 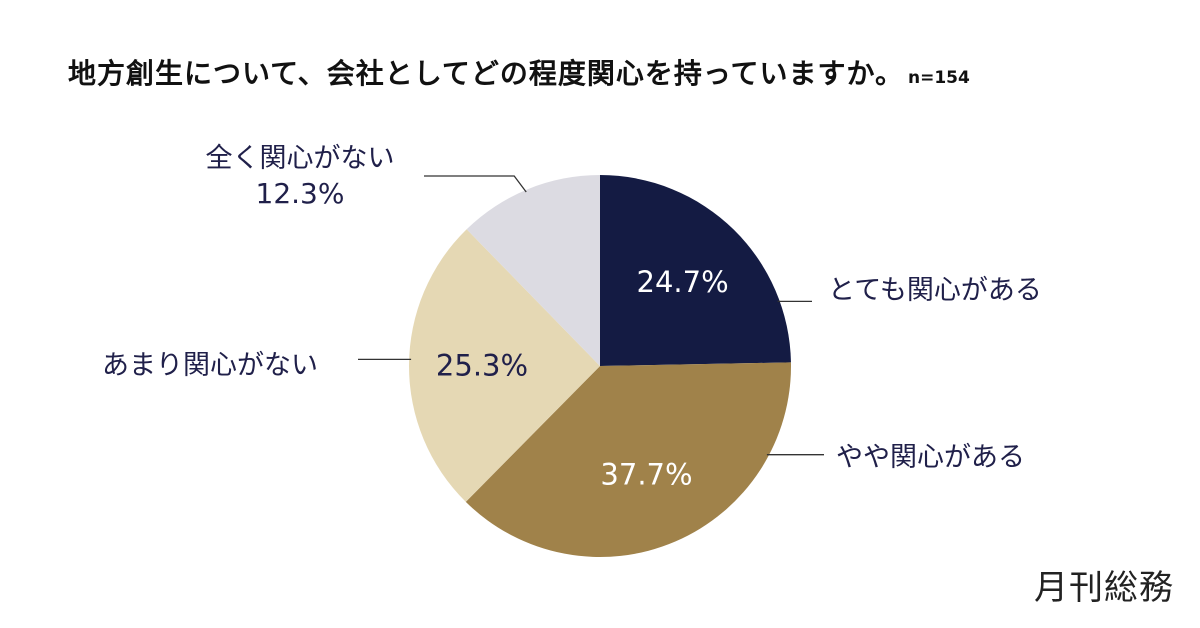 What do you see at coordinates (300, 193) in the screenshot?
I see `slice-value-label-outside: 12.3%` at bounding box center [300, 193].